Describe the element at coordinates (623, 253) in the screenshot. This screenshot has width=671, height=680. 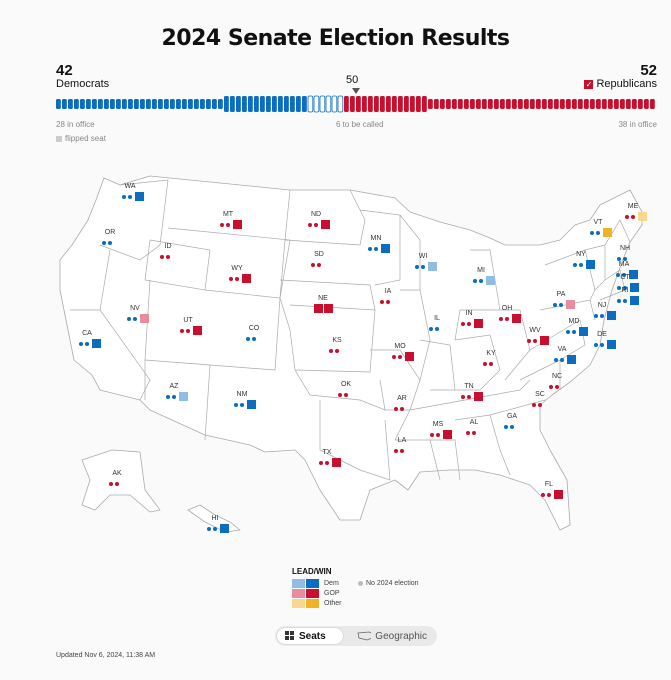
I see `state-nh: NH` at that location.